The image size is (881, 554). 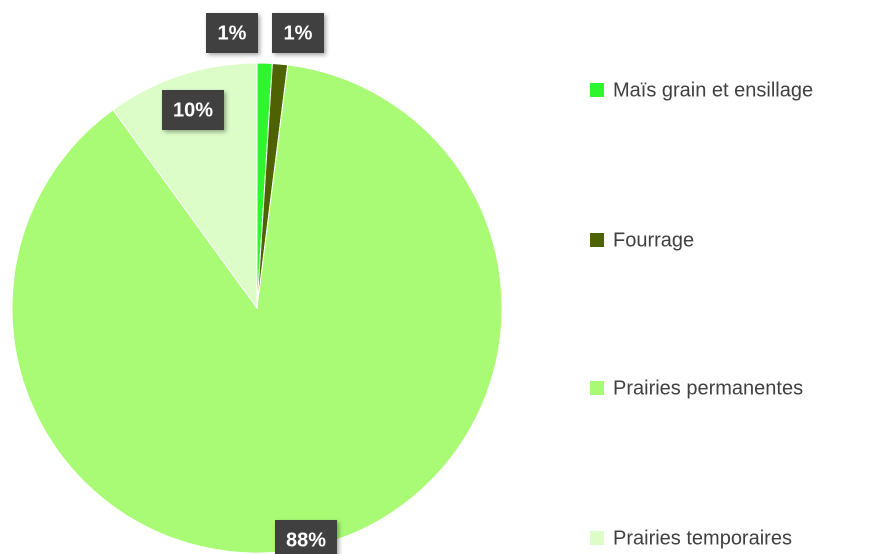 What do you see at coordinates (713, 90) in the screenshot?
I see `legend-label: Maïs grain et ensillage` at bounding box center [713, 90].